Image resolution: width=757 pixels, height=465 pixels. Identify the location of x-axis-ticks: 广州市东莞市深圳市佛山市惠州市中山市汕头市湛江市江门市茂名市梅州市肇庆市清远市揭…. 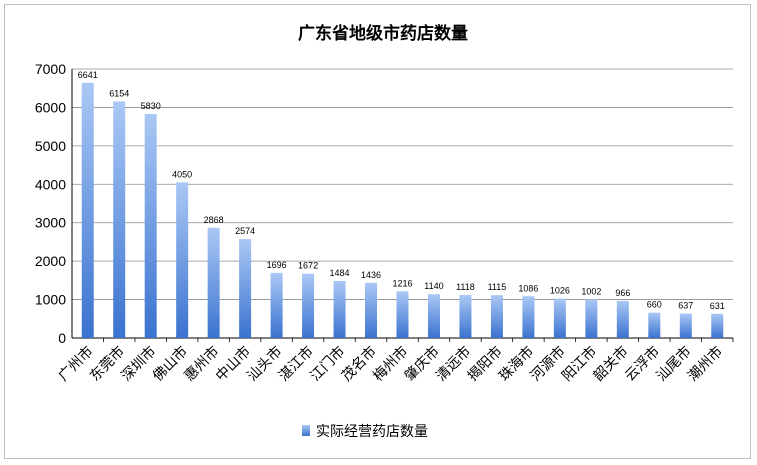
(394, 361).